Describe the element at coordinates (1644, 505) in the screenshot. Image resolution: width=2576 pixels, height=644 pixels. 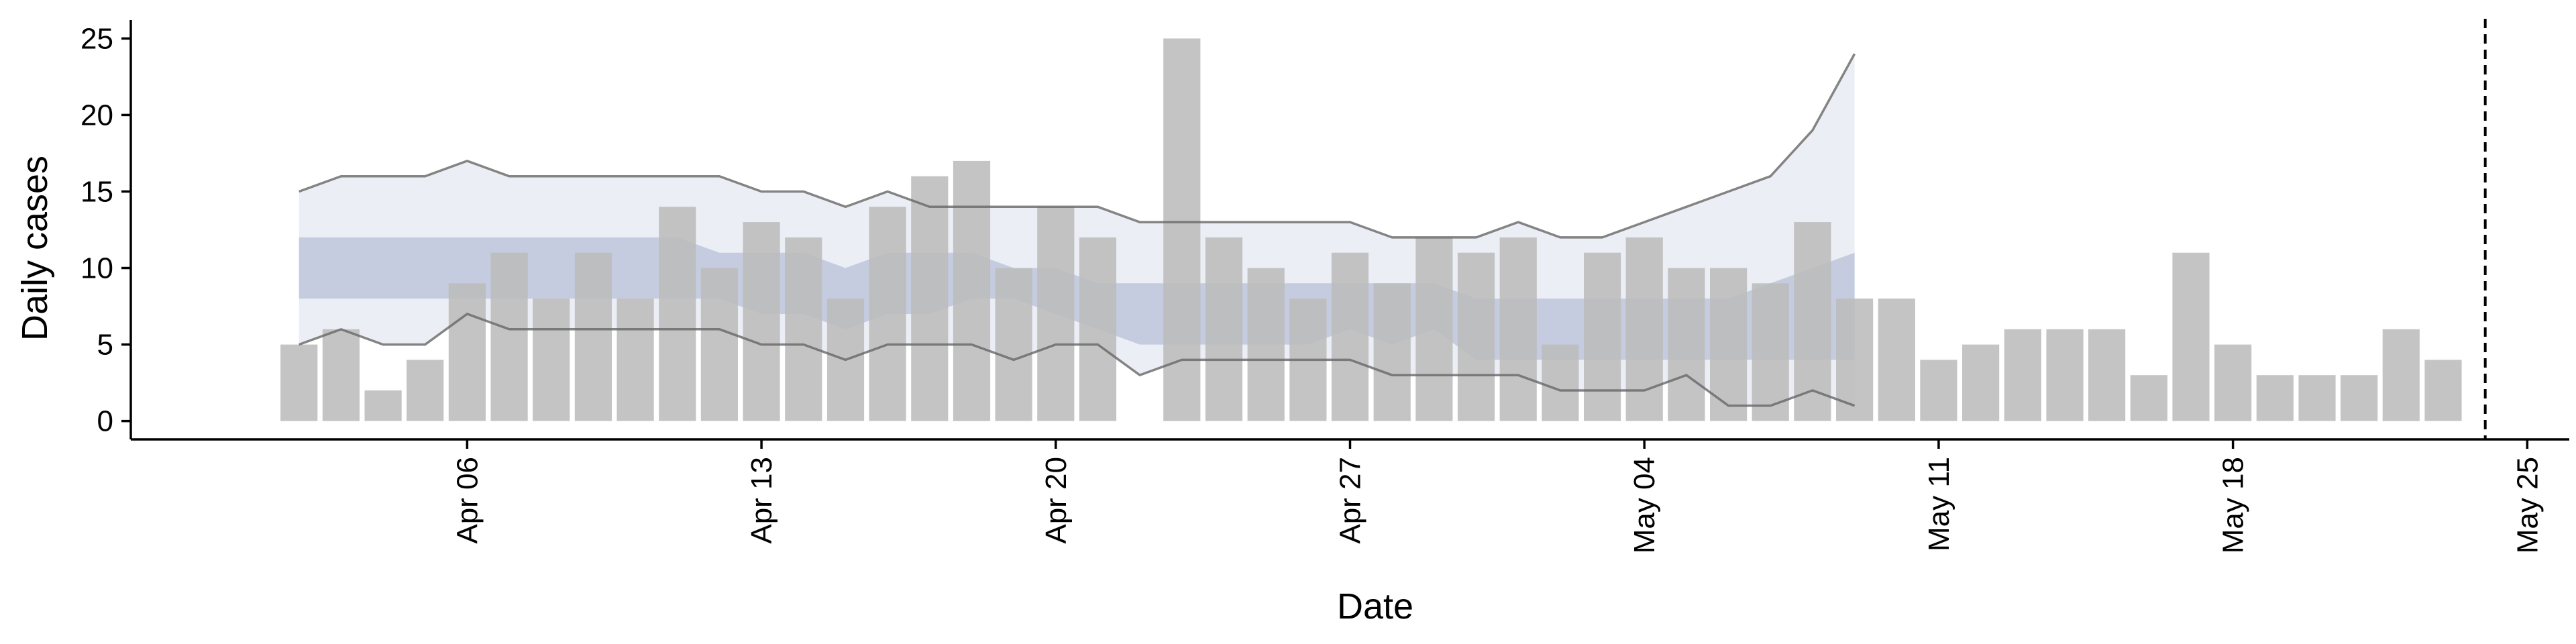
I see `x-tick-label: May 04` at that location.